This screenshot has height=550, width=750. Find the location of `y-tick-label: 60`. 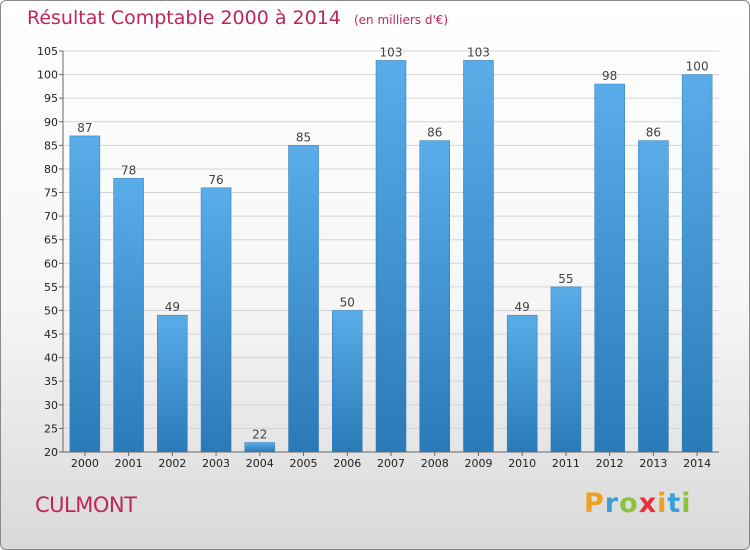

y-tick-label: 60 is located at coordinates (51, 263).